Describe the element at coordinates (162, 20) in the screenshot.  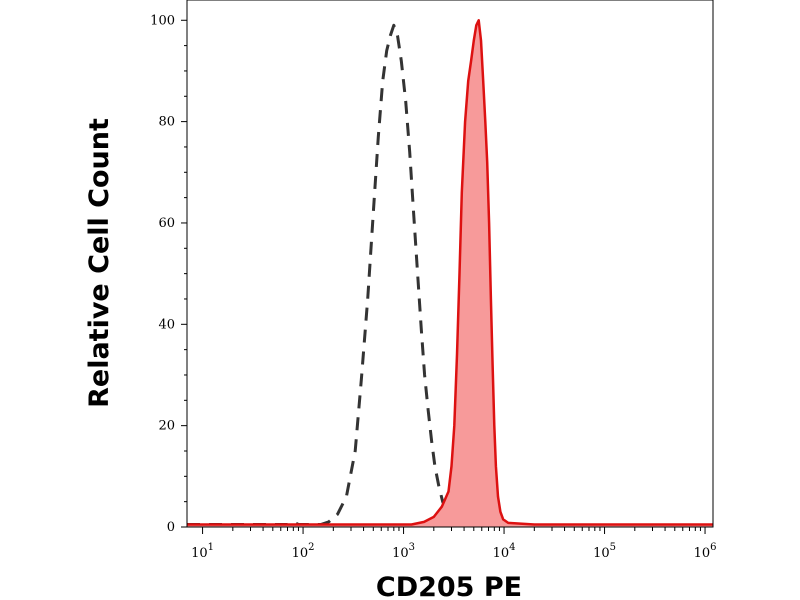
I see `y-tick-label: 100` at that location.